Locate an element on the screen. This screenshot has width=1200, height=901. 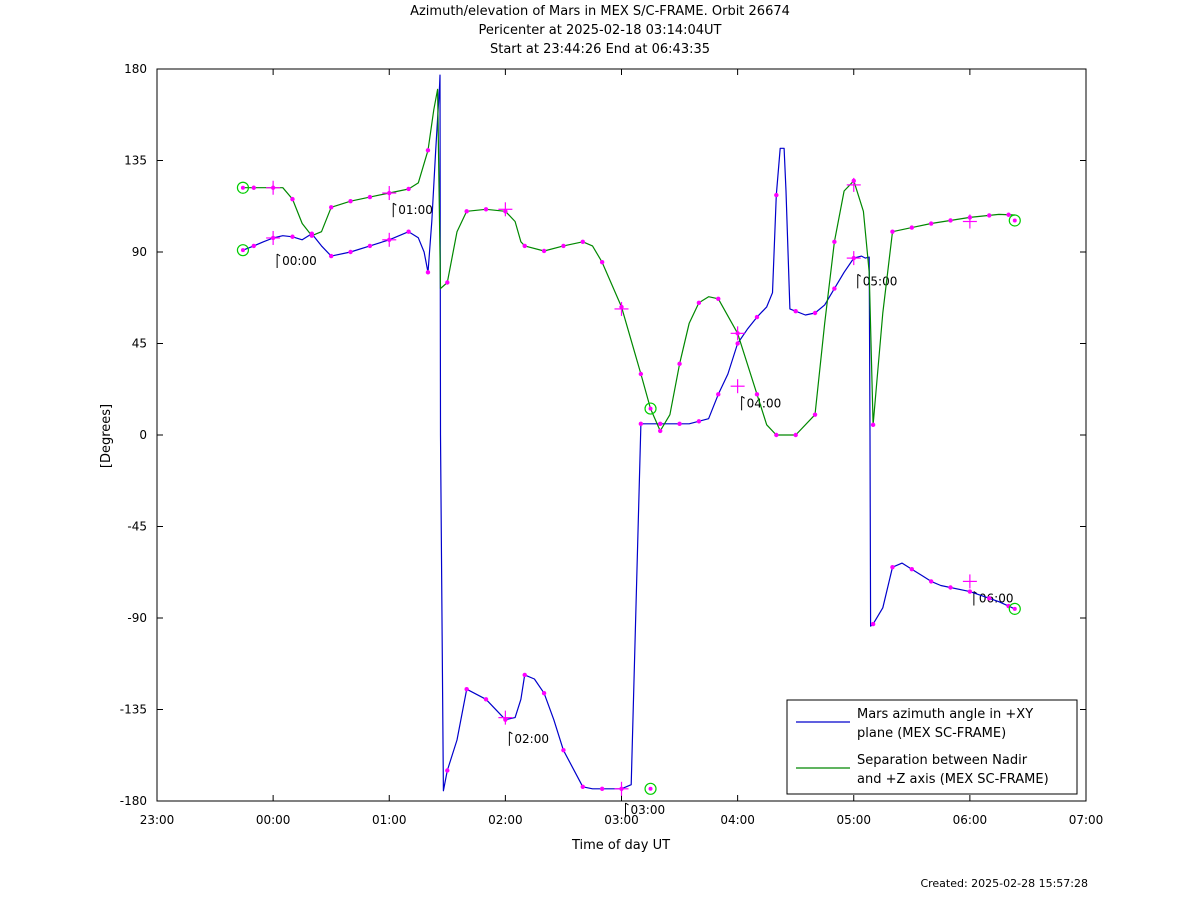
time-annotation-label: 05:00 is located at coordinates (880, 281).